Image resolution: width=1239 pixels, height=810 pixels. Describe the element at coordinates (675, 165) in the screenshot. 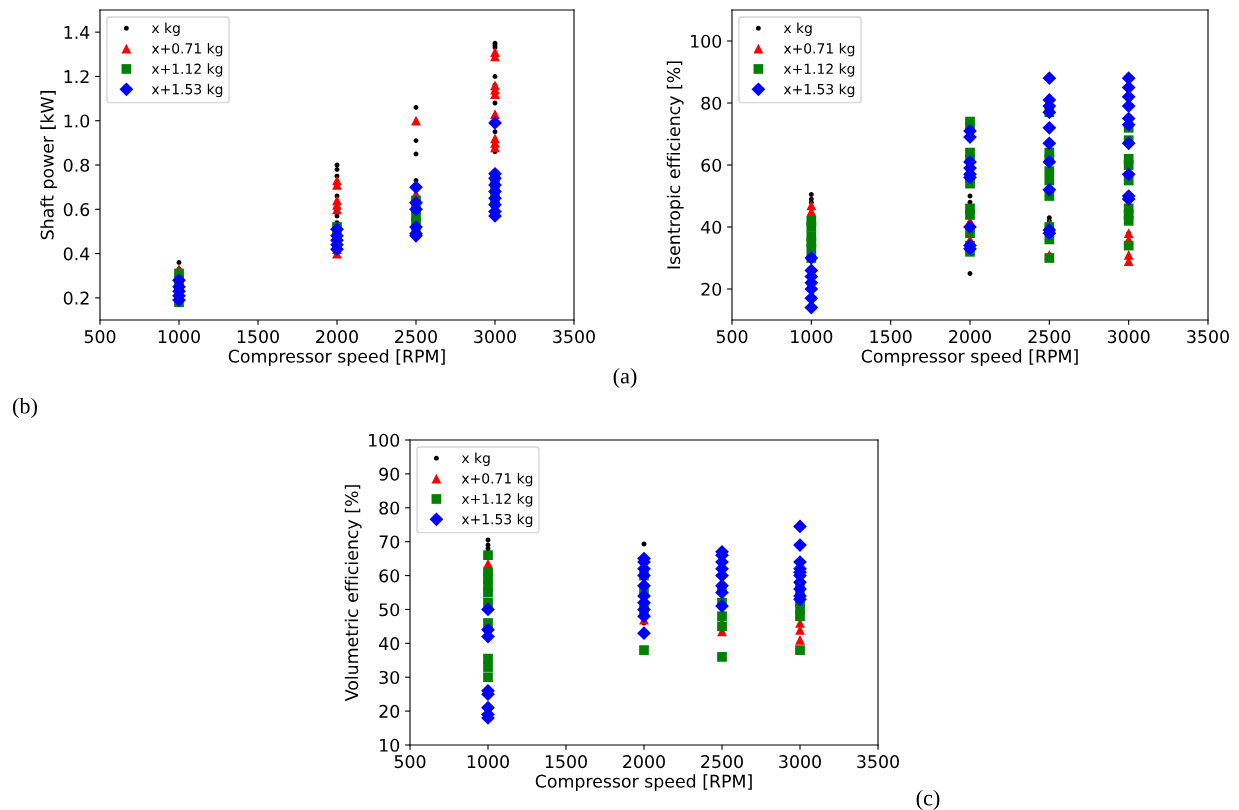

I see `y-axis-title: Isentropic efficiency [%]` at that location.